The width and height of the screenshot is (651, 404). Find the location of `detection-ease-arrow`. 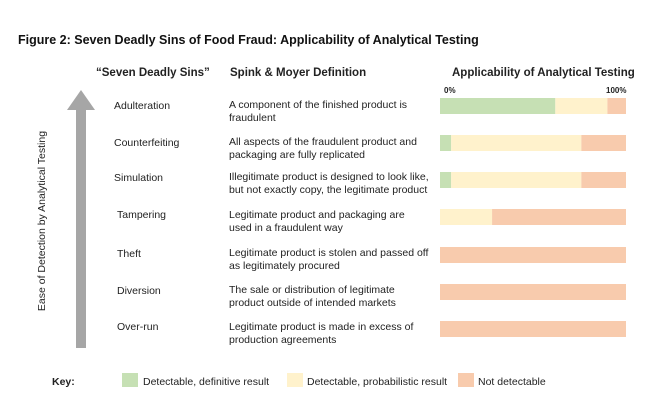

detection-ease-arrow is located at coordinates (81, 219).